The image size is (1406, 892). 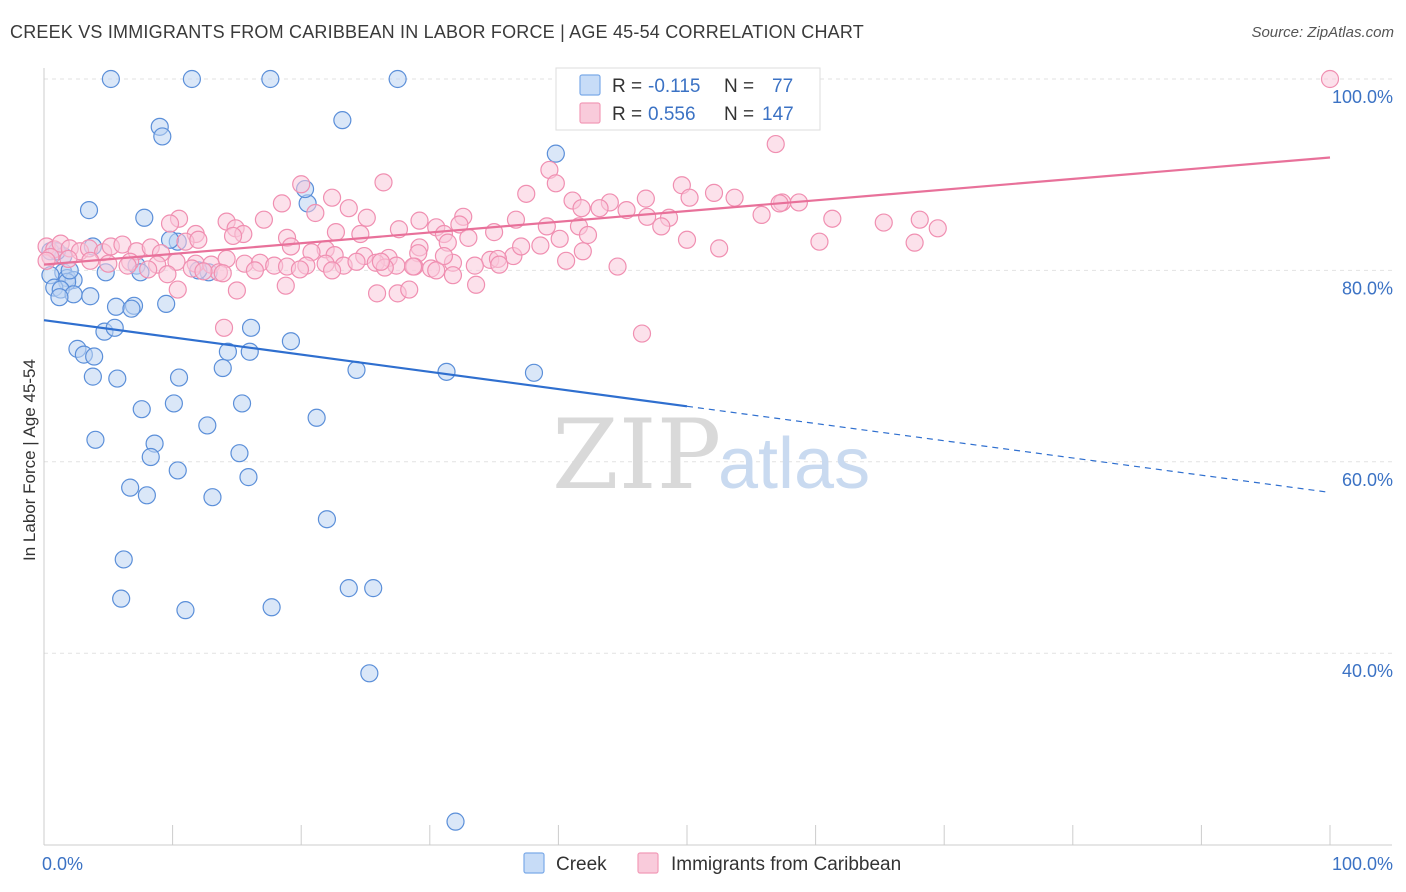 What do you see at coordinates (711, 455) in the screenshot?
I see `watermark: ZIP atlas` at bounding box center [711, 455].